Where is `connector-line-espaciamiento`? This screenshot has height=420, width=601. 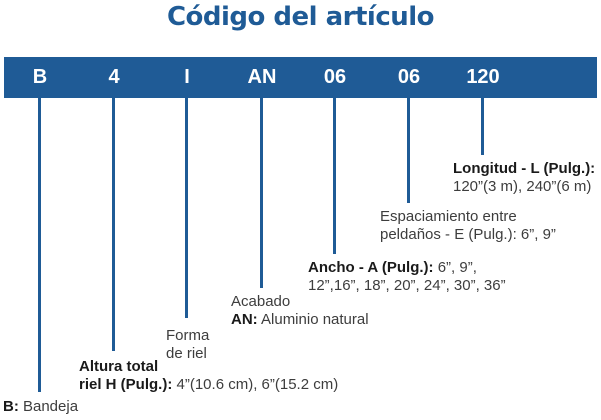
connector-line-espaciamiento is located at coordinates (408, 150).